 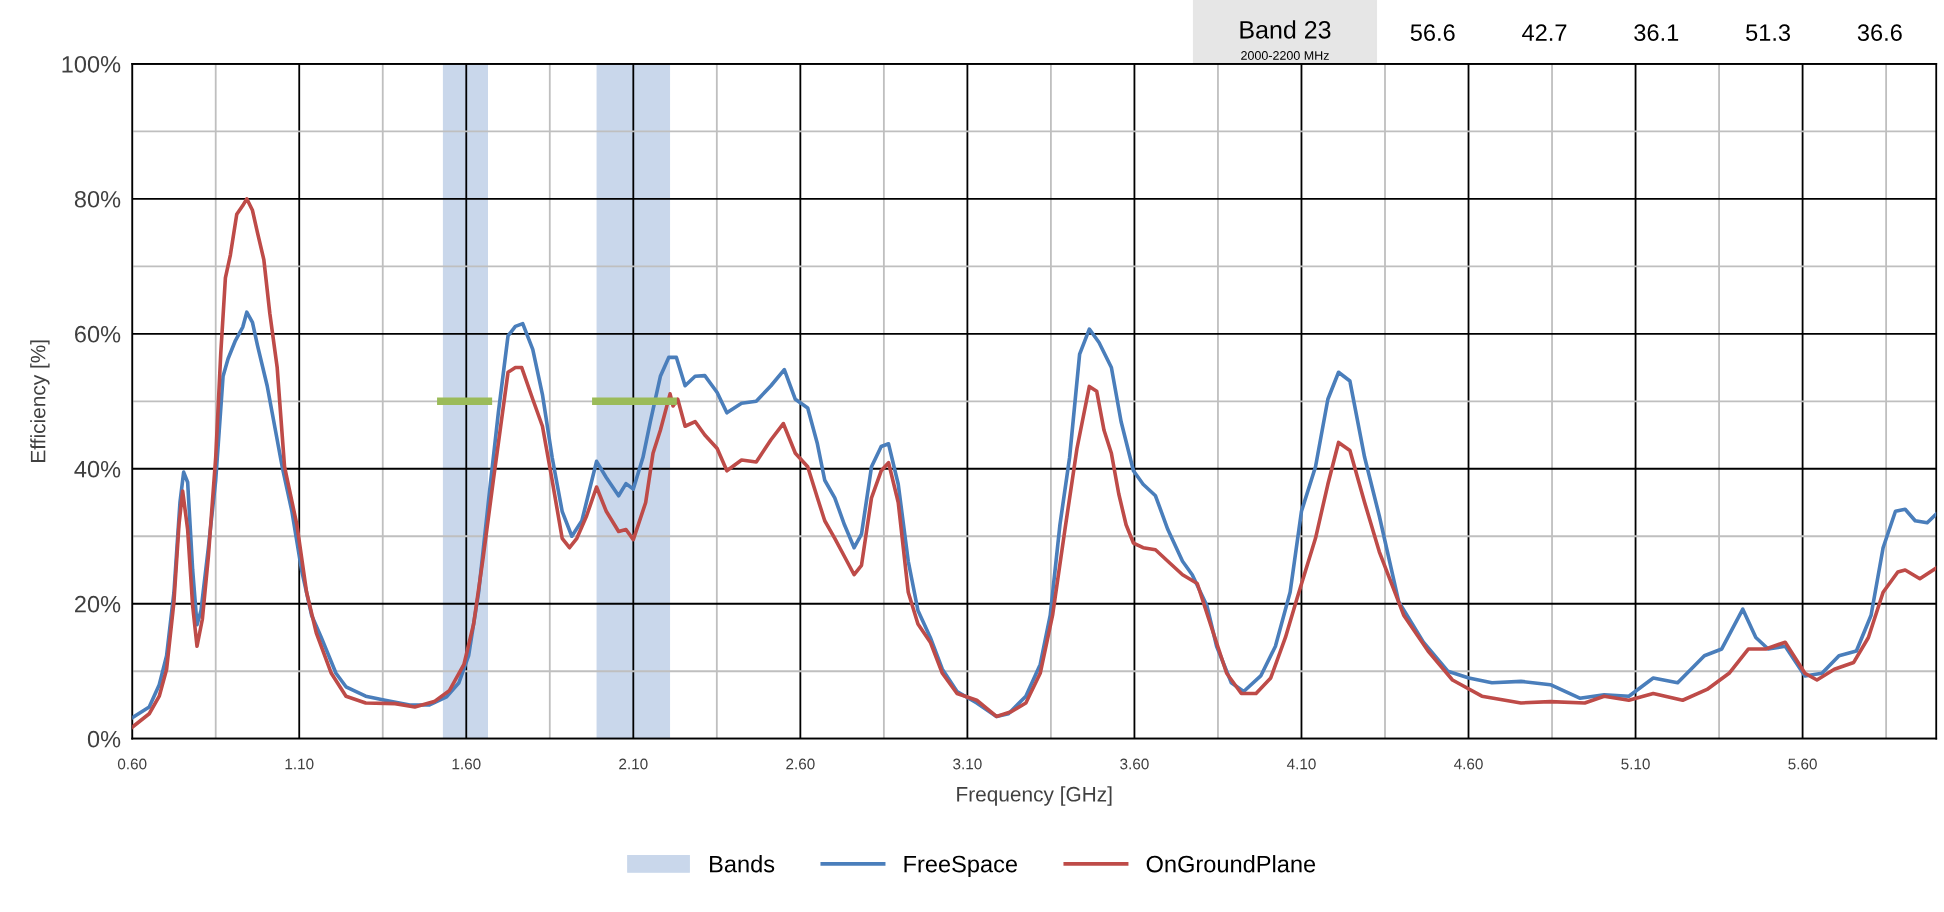 What do you see at coordinates (97, 469) in the screenshot?
I see `y-tick-label: 40%` at bounding box center [97, 469].